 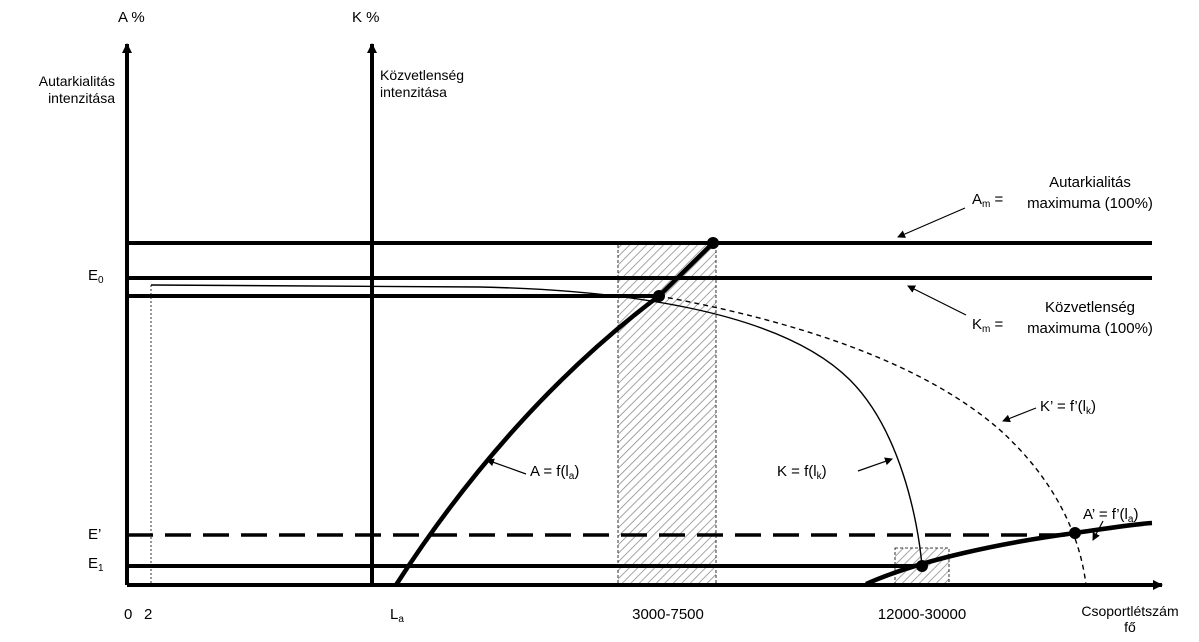 I want to click on km-text-line2: maximuma (100%), so click(x=1090, y=328).